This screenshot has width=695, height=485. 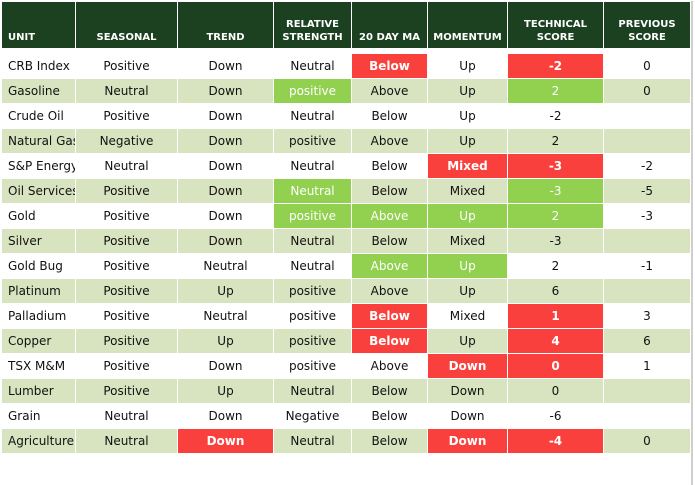 What do you see at coordinates (647, 166) in the screenshot?
I see `cell-previous-score: -2` at bounding box center [647, 166].